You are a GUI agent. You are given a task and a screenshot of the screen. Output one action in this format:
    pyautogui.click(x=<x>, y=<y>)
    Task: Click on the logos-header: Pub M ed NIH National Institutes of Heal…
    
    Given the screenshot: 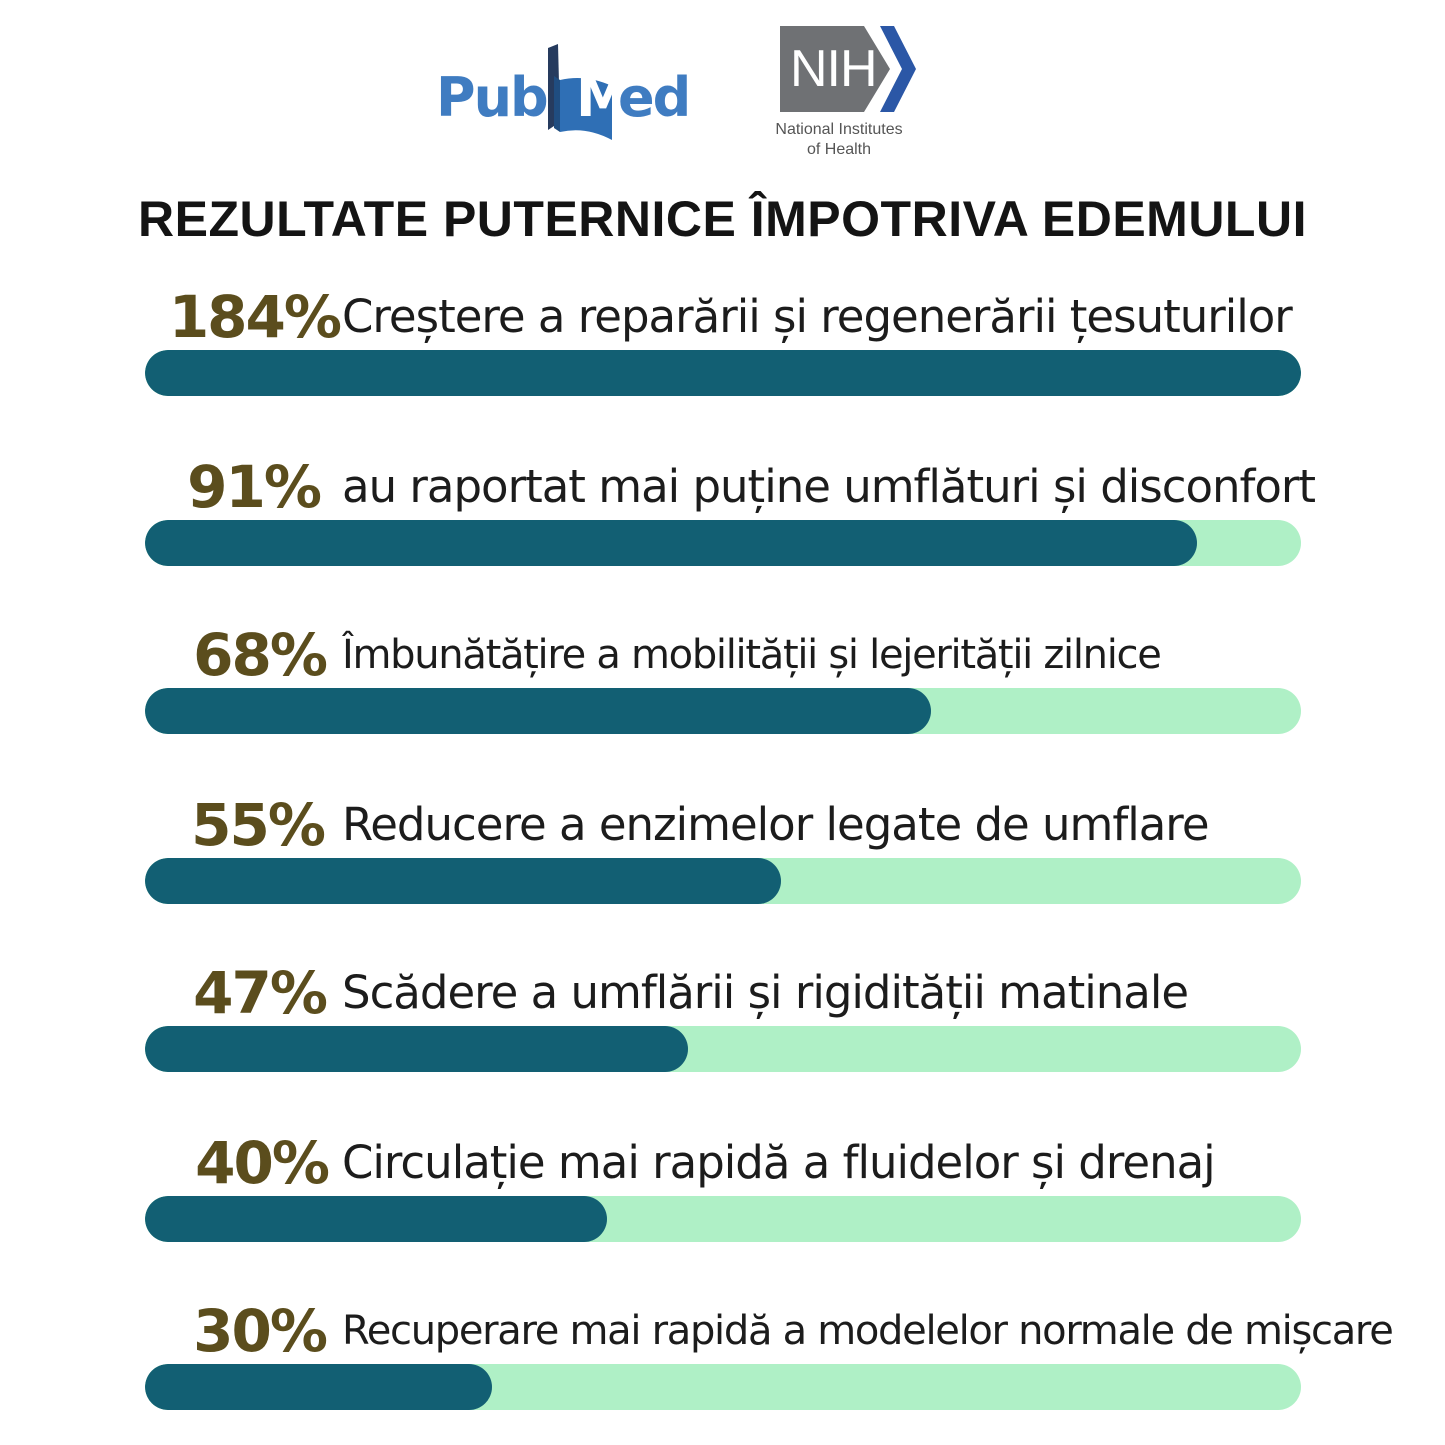 What is the action you would take?
    pyautogui.click(x=722, y=90)
    